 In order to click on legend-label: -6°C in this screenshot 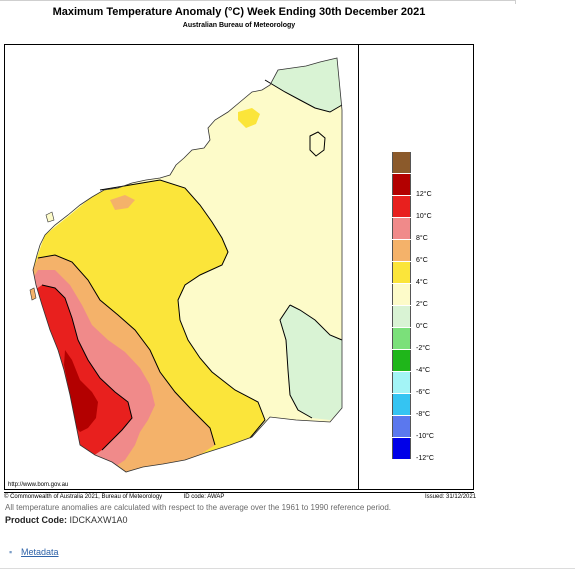, I will do `click(423, 392)`.